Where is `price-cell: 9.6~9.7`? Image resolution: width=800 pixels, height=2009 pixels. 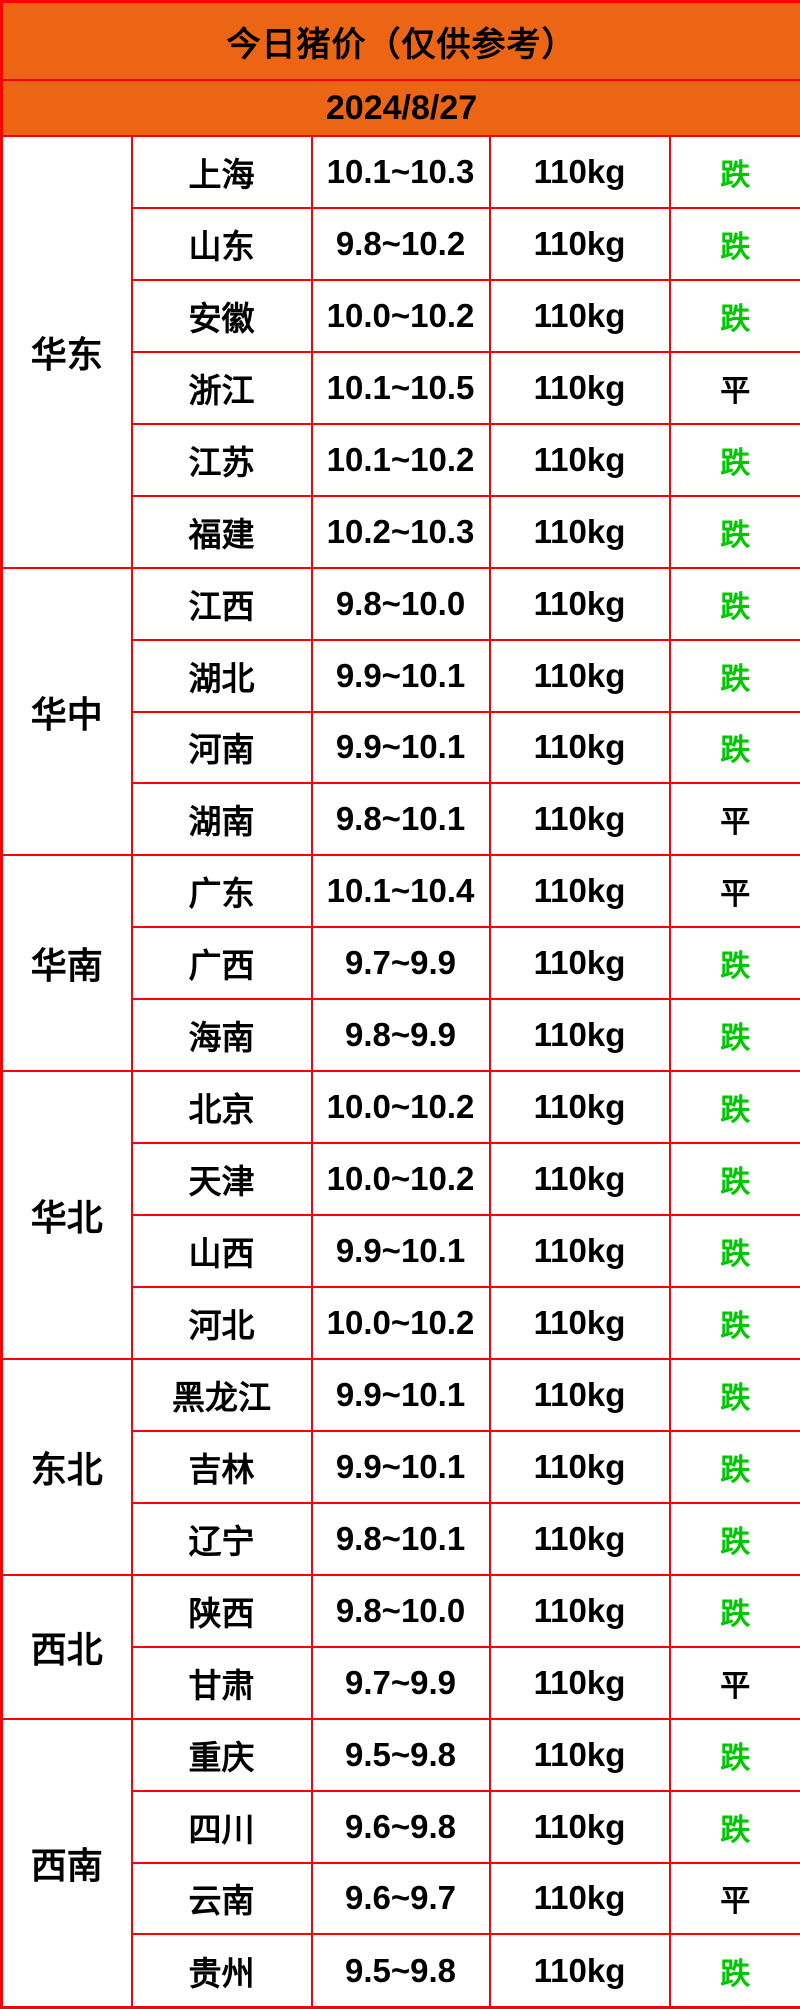 price-cell: 9.6~9.7 is located at coordinates (400, 1898).